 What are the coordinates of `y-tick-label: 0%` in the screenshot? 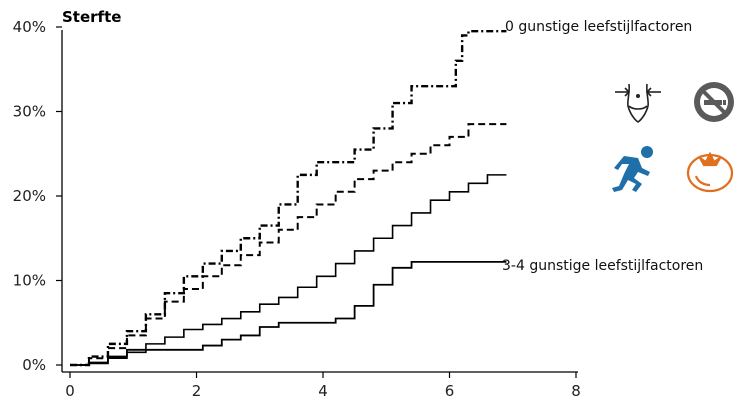 It's located at (34, 365).